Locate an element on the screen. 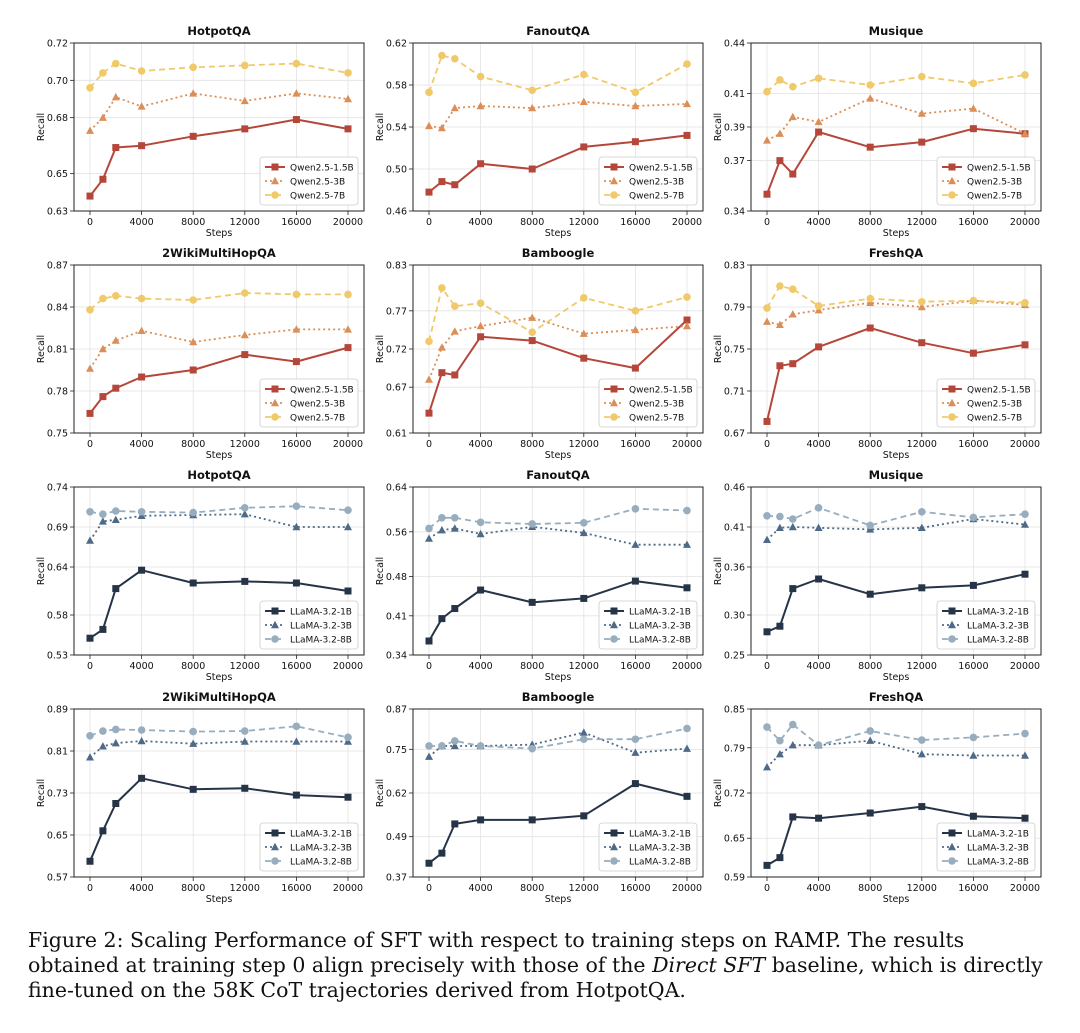 Image resolution: width=1080 pixels, height=1033 pixels. y-tick-label: 0.70 is located at coordinates (57, 81).